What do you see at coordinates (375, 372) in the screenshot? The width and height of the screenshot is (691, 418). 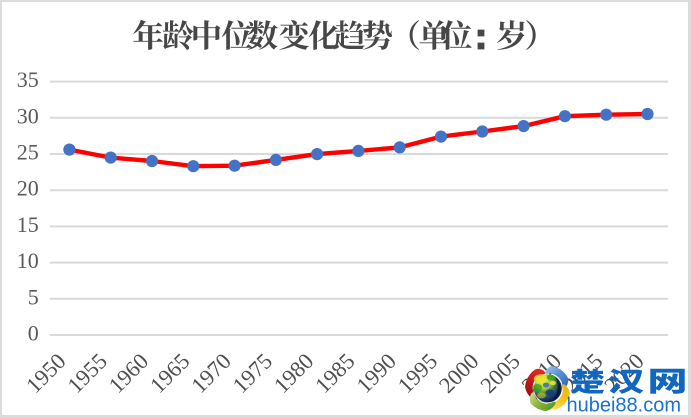 I see `svg-text: 1990` at bounding box center [375, 372].